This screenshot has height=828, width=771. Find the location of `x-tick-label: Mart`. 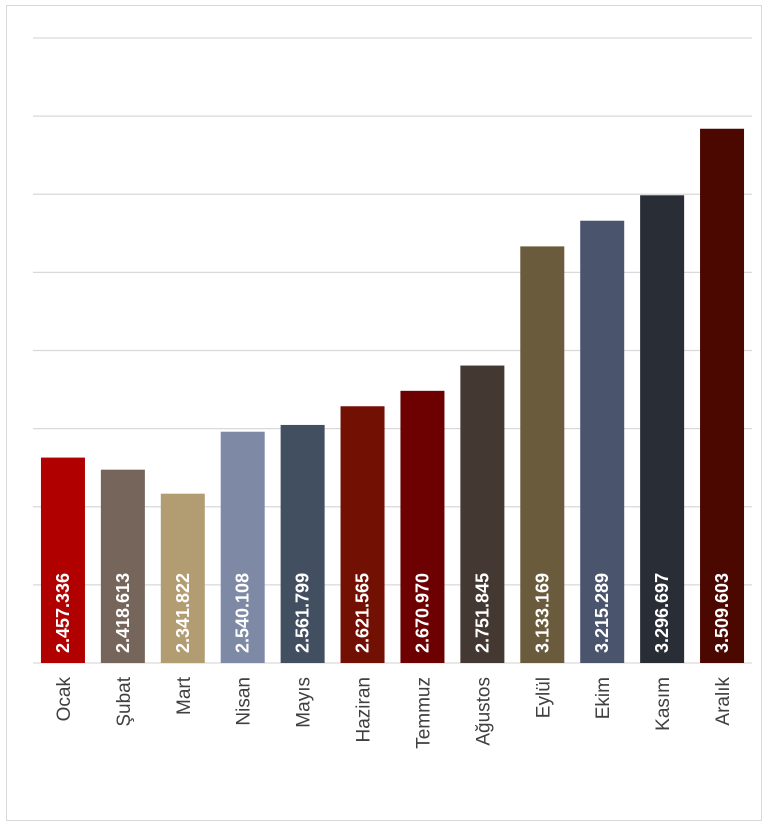

x-tick-label: Mart is located at coordinates (184, 695).